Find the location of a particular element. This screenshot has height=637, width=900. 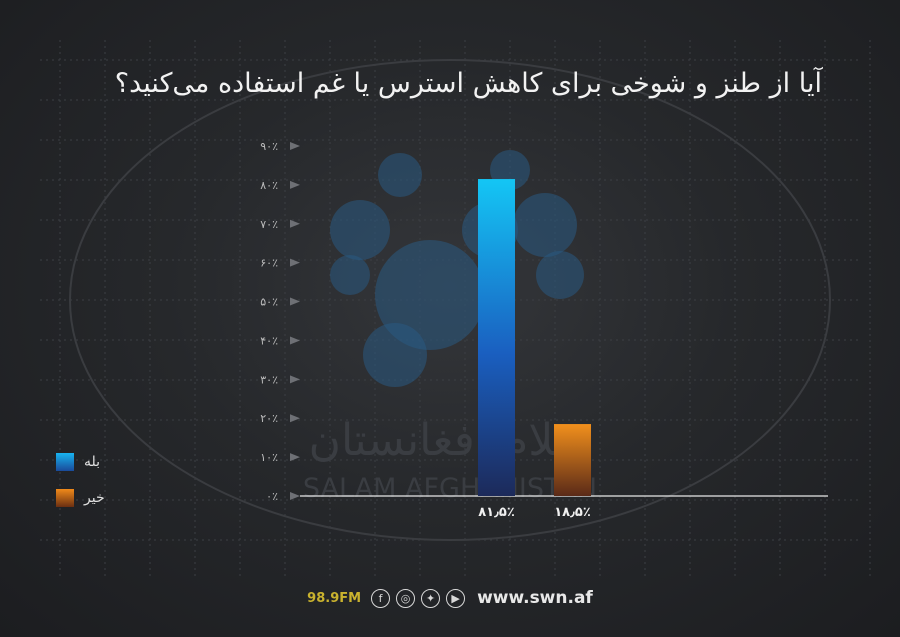

data-label: ۸۱٫۵٪ is located at coordinates (496, 512).